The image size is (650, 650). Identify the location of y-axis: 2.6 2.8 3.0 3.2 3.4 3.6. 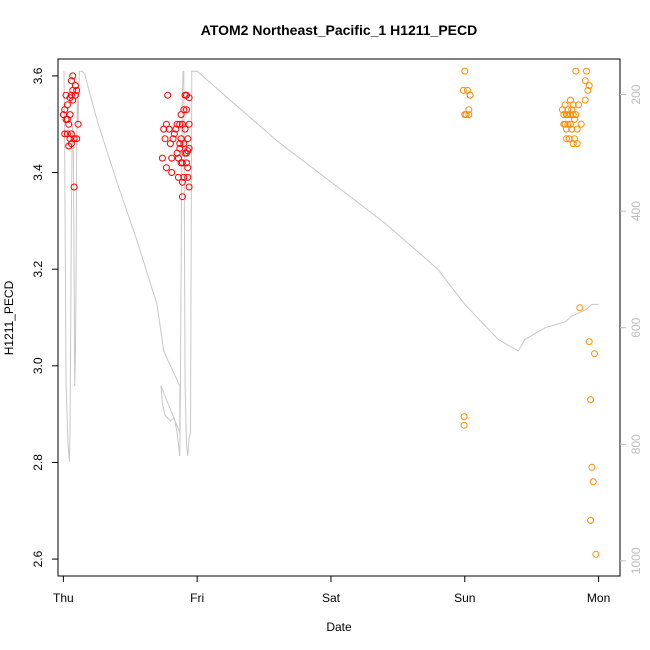
(44, 317).